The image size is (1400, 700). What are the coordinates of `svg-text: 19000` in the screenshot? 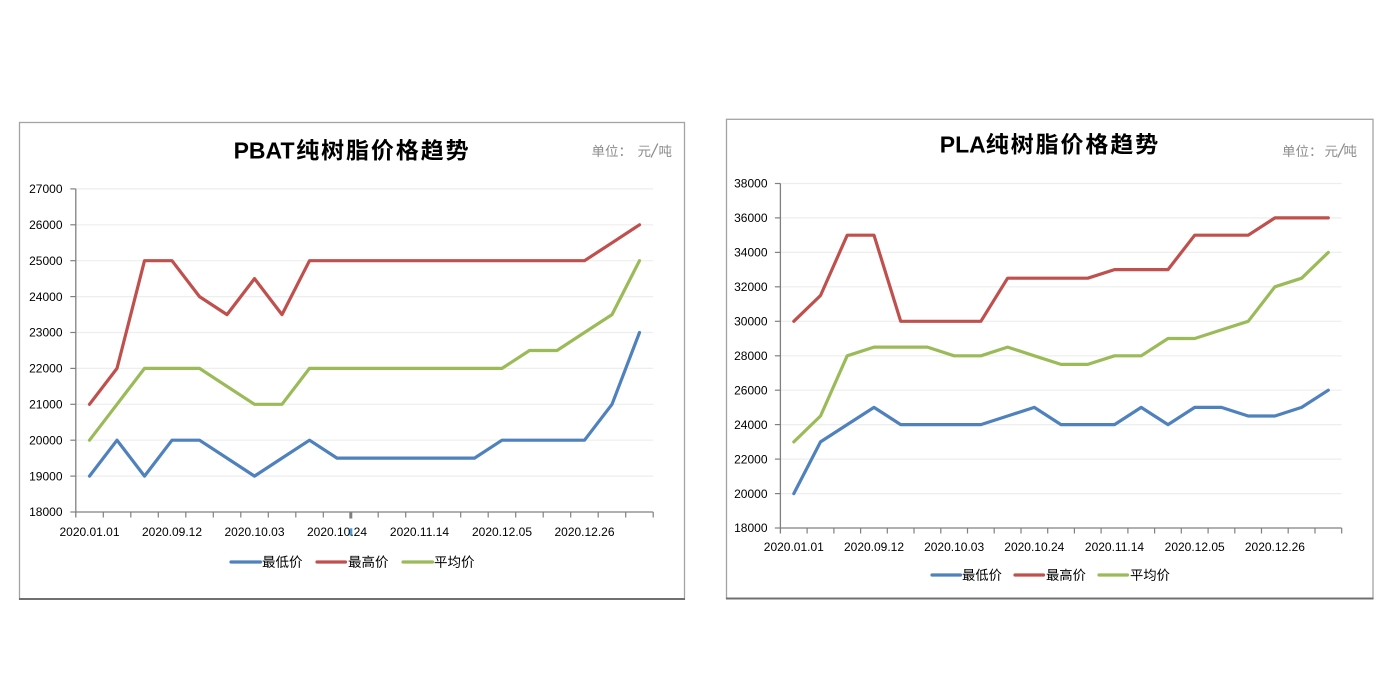 It's located at (46, 476).